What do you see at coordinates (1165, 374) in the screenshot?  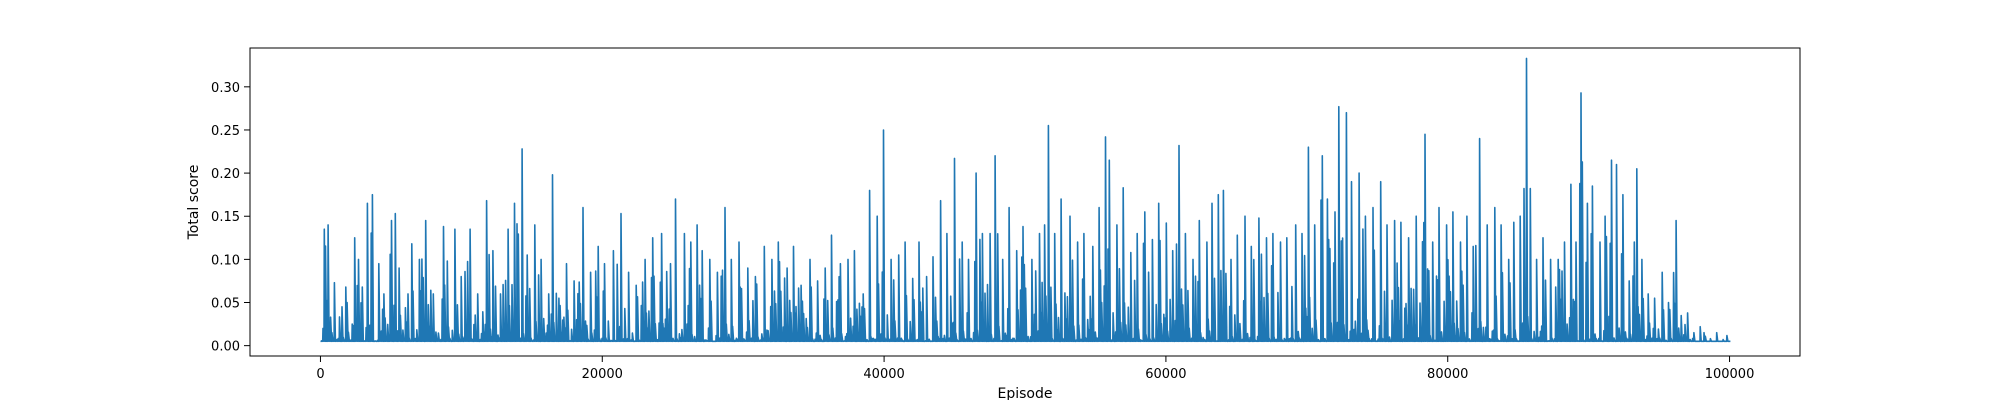 I see `x-tick-label: 60000` at bounding box center [1165, 374].